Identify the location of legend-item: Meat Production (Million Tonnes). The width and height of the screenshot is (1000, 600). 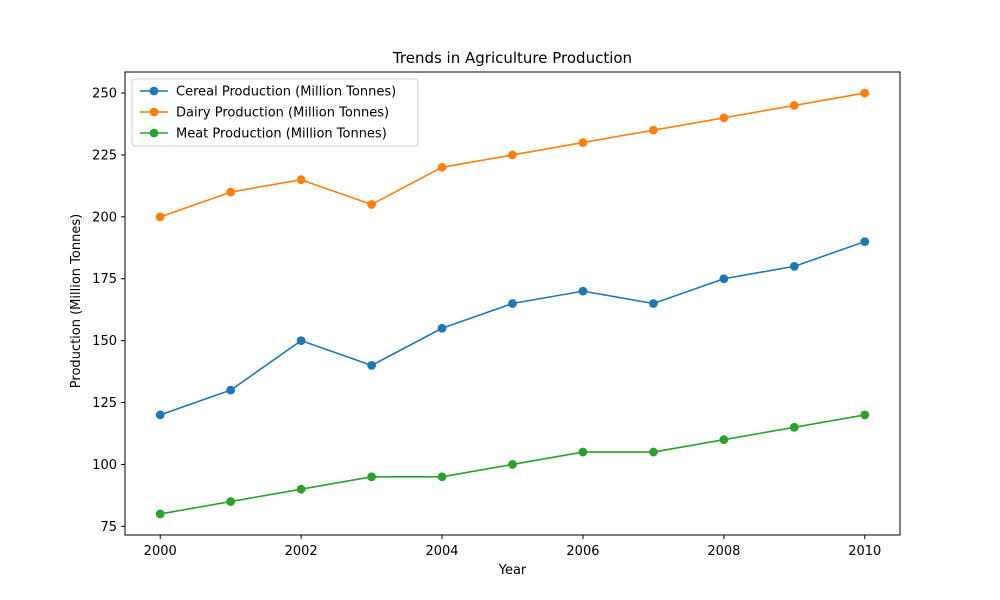
(263, 134).